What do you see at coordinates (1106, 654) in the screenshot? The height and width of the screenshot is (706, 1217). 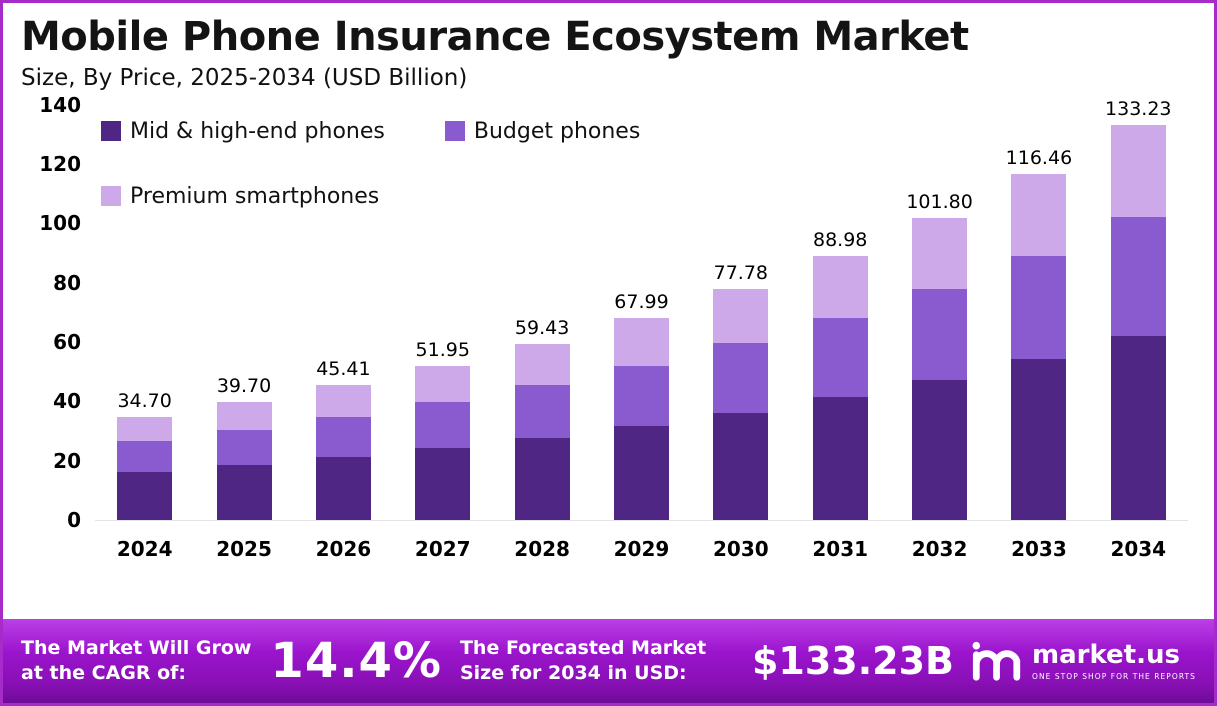 I see `brand-name: market.us` at bounding box center [1106, 654].